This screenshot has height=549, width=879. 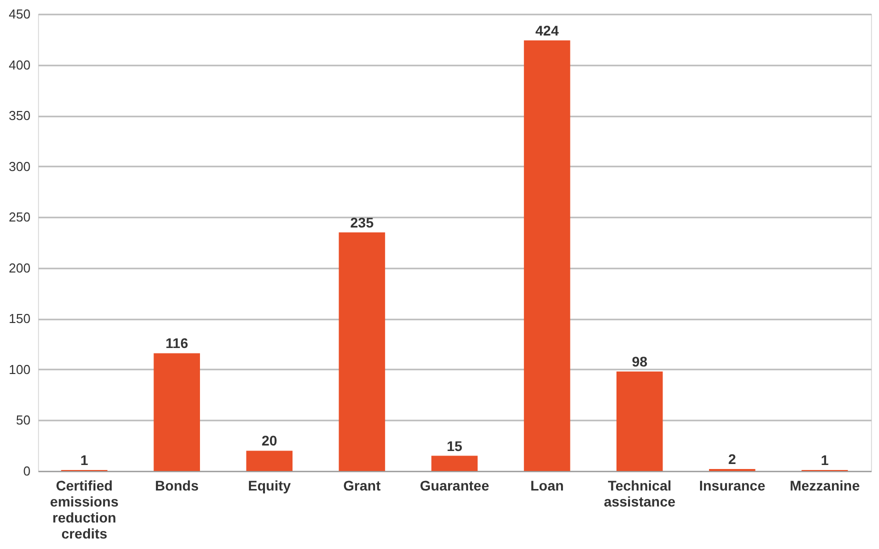 I want to click on data-label: 116, so click(x=177, y=343).